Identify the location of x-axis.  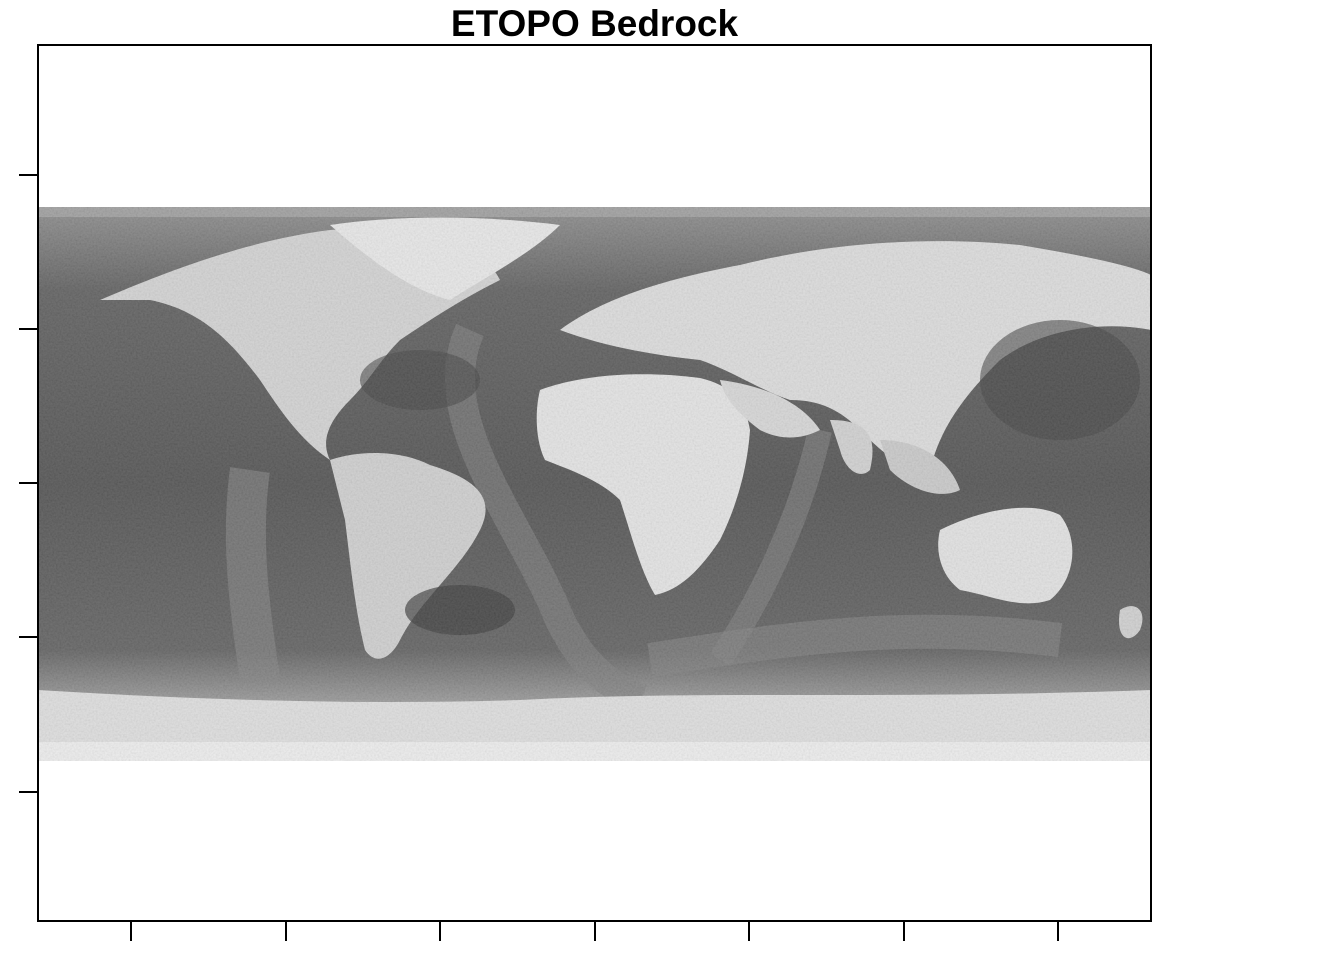
(594, 931).